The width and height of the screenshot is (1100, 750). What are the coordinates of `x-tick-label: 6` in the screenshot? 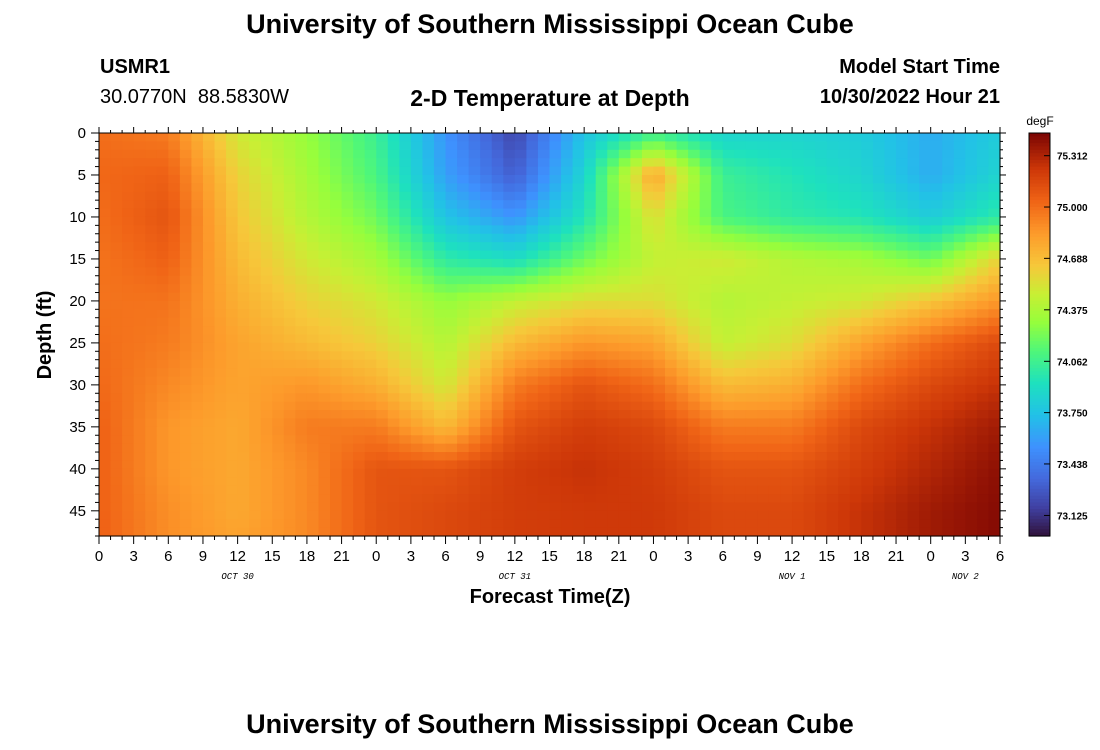 It's located at (168, 556).